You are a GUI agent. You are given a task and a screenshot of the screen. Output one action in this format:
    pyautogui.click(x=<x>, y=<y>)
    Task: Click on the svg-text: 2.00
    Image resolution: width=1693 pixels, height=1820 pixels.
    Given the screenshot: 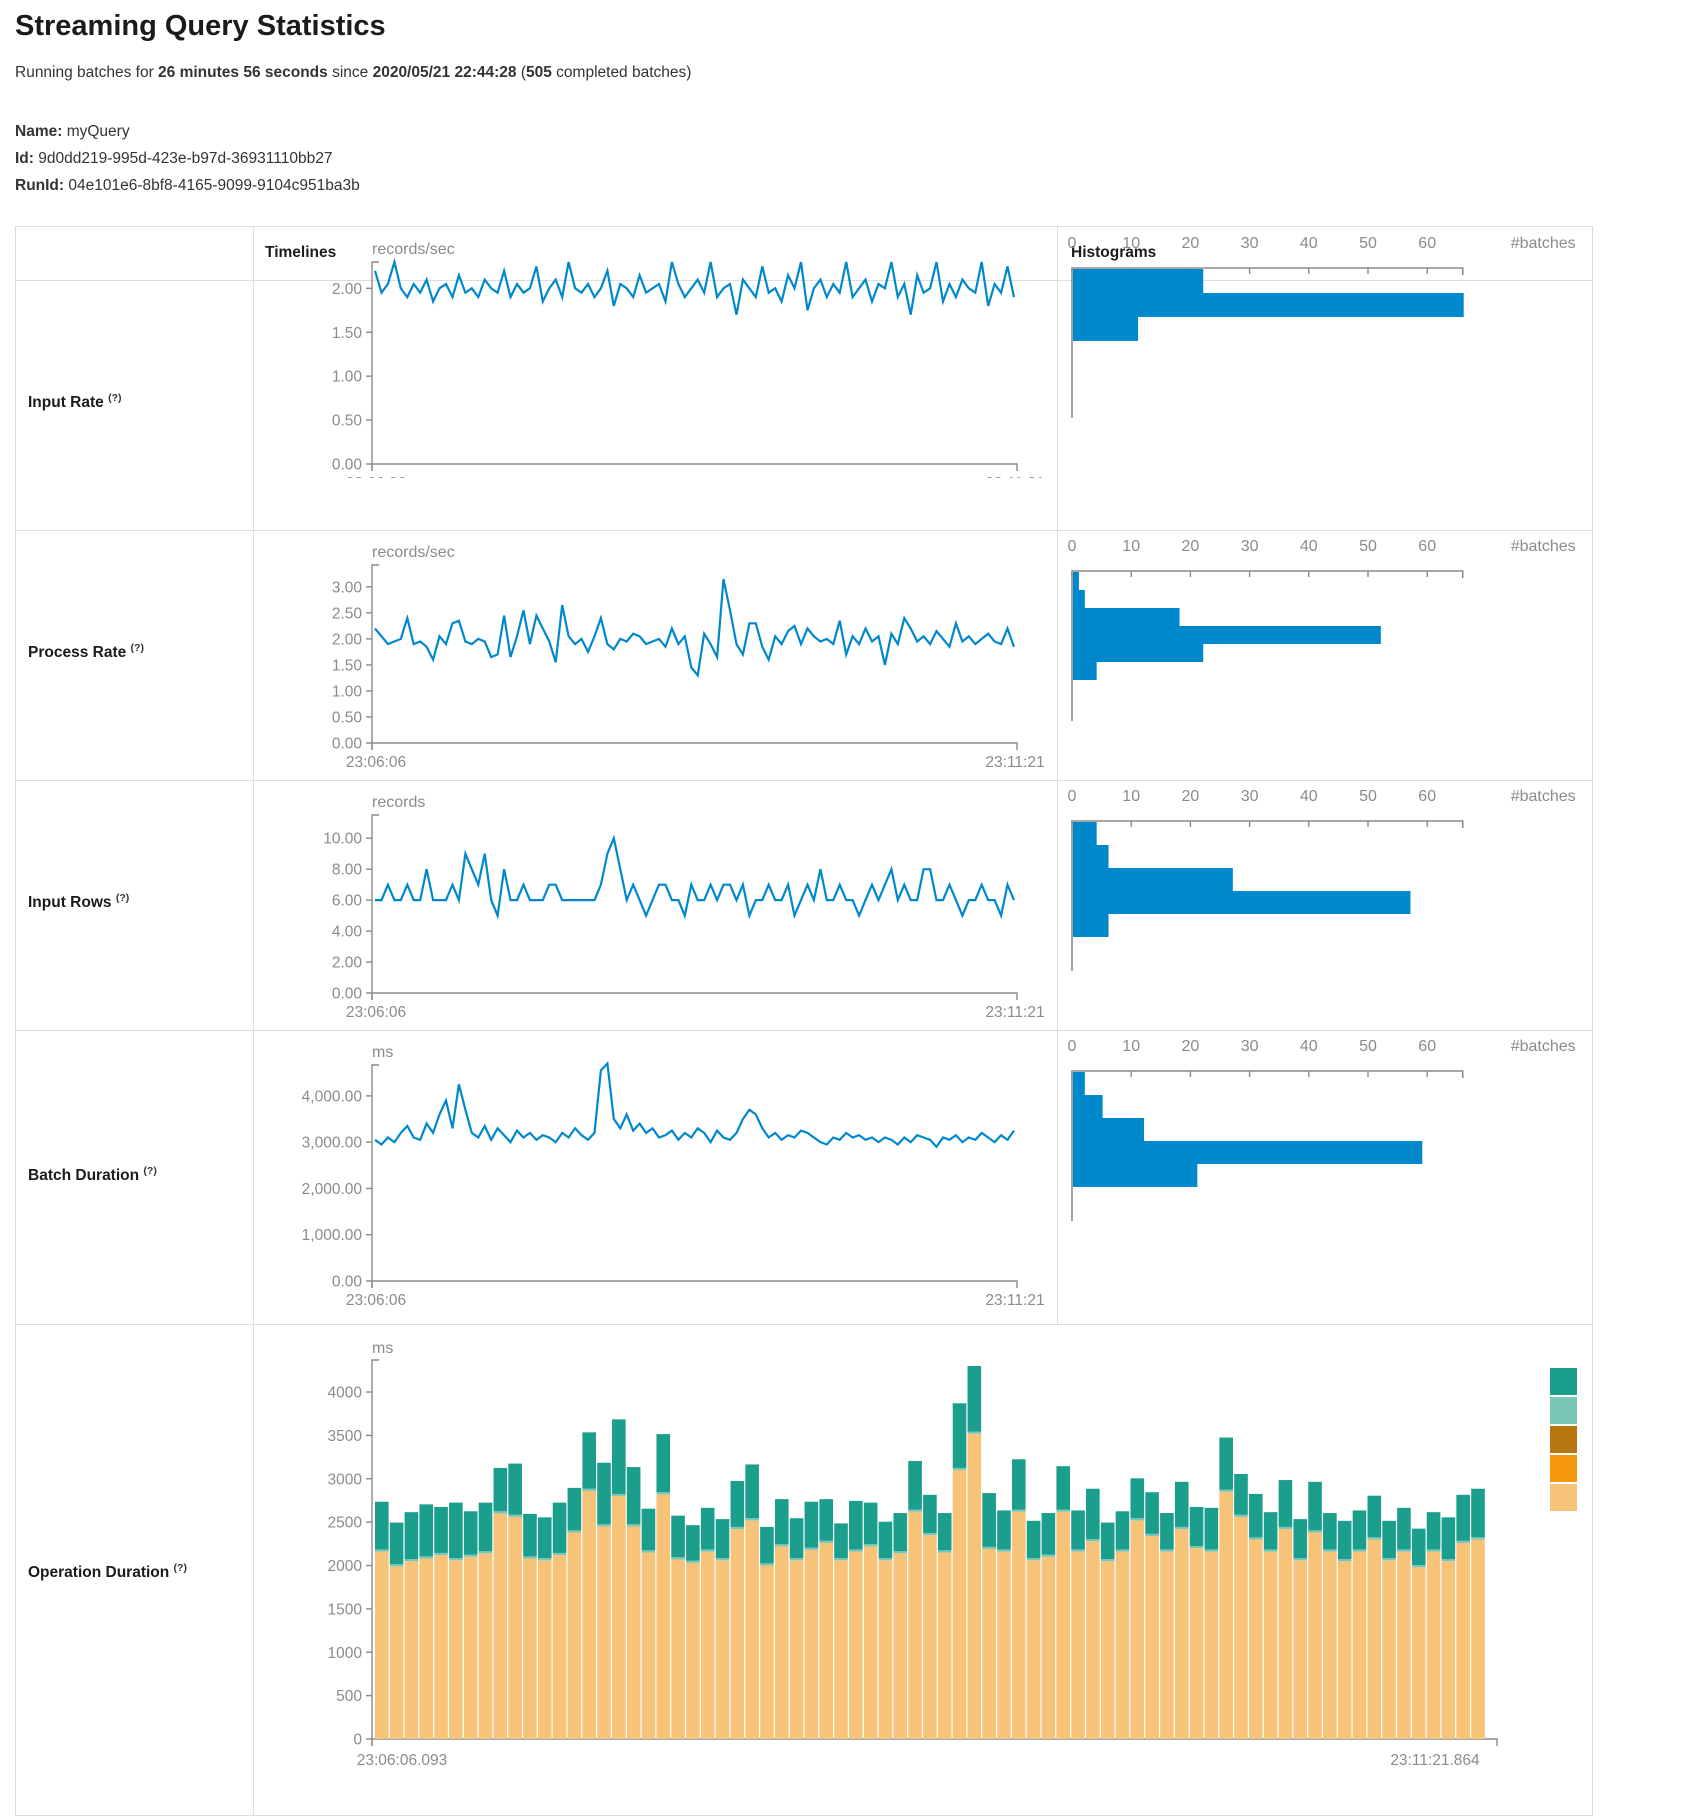 What is the action you would take?
    pyautogui.click(x=347, y=639)
    